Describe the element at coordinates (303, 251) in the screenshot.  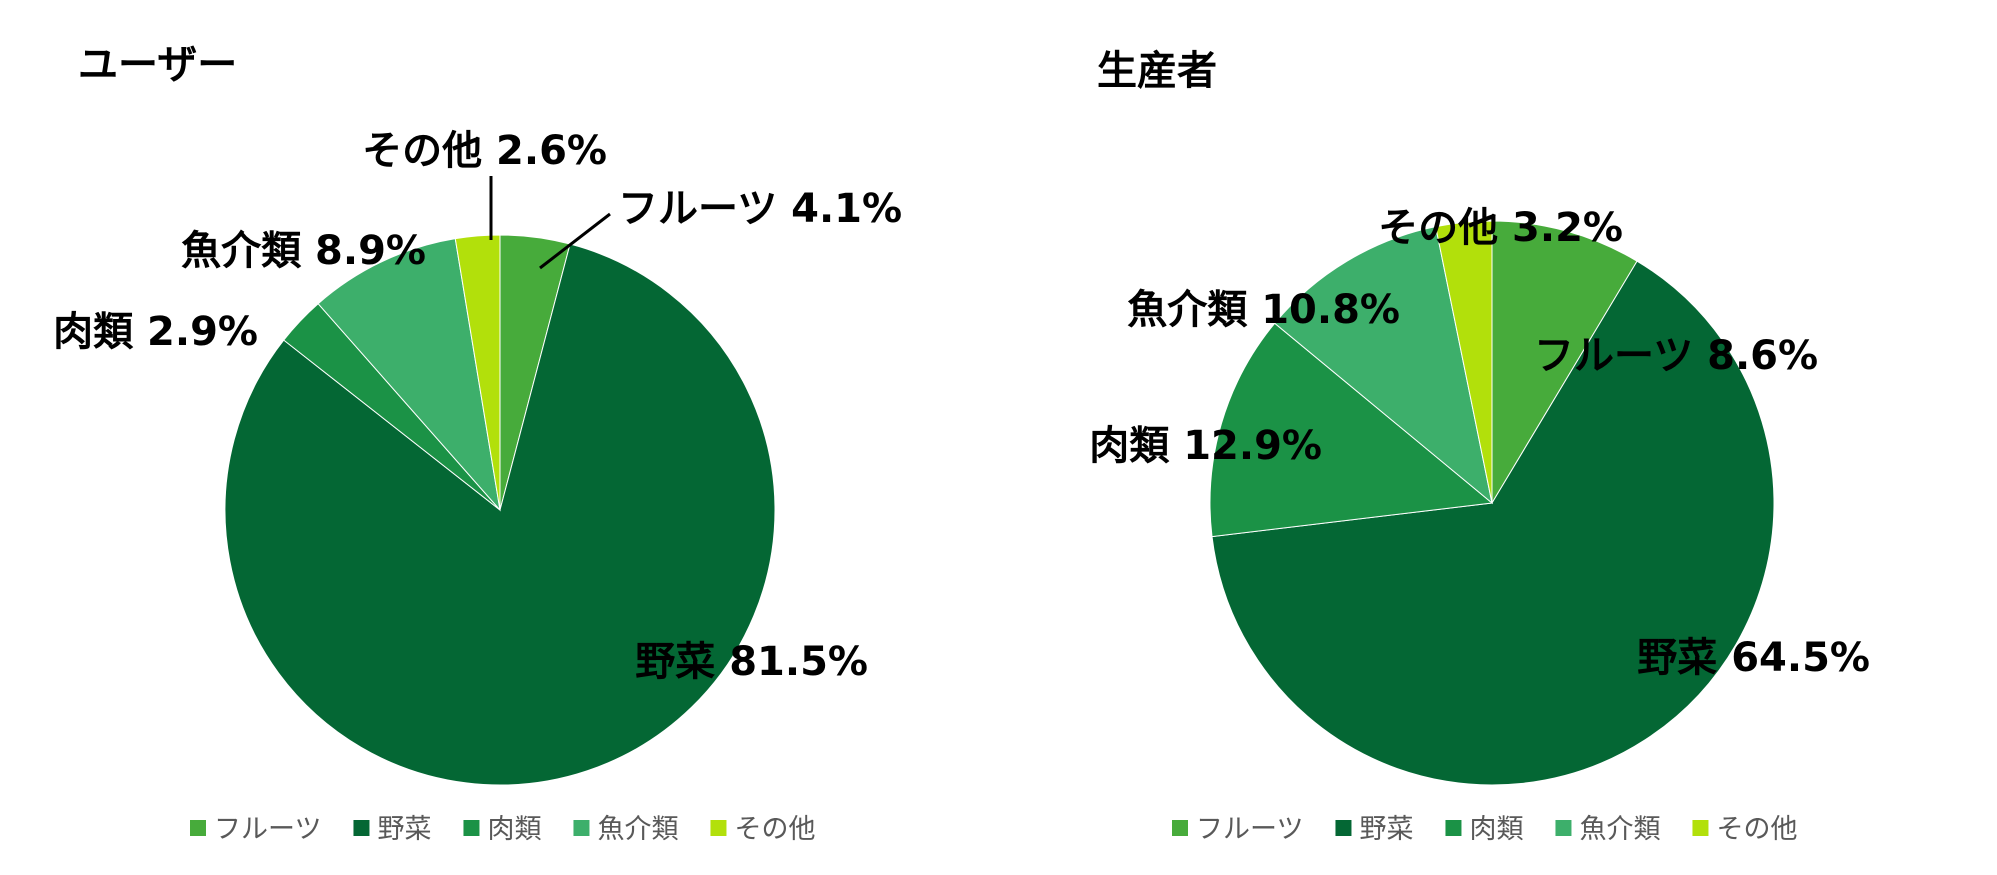
I see `data-label-seafood: 魚介類 8.9%` at that location.